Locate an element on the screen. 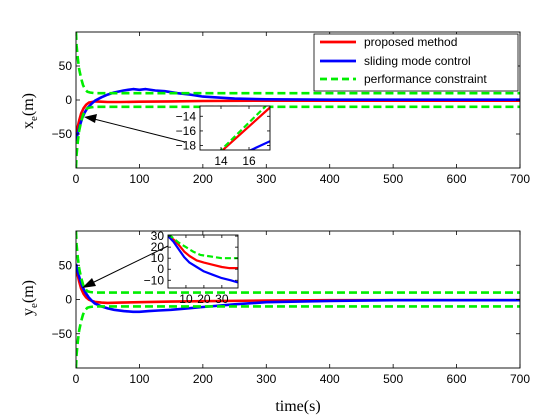 This screenshot has height=420, width=550. series-xe-performance-constraint-upper is located at coordinates (298, 63).